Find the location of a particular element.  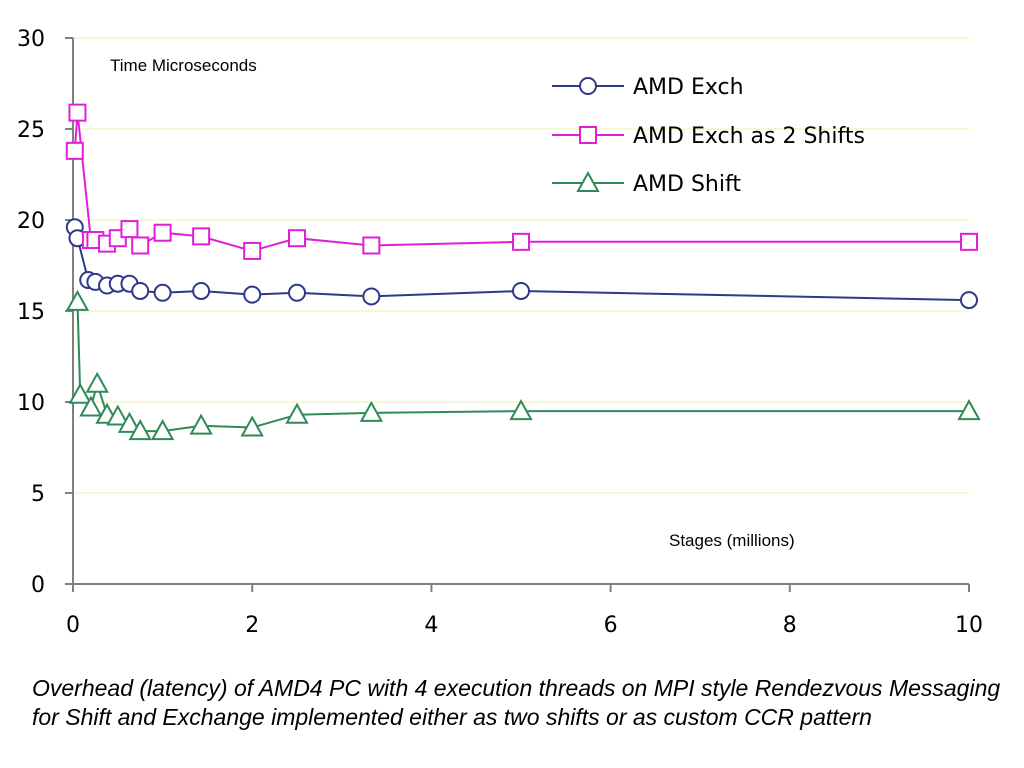

x-tick-label: 8 is located at coordinates (790, 625).